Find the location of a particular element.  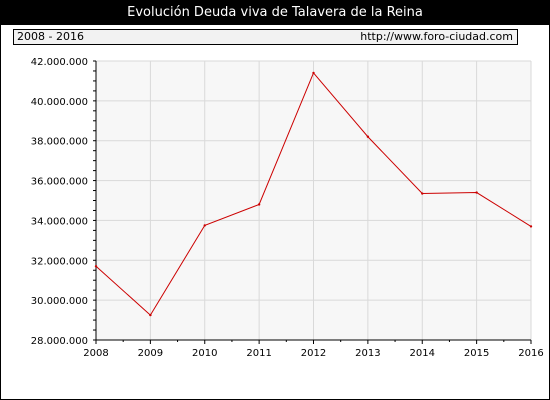

y-tick-label: 30.000.000 is located at coordinates (59, 301).